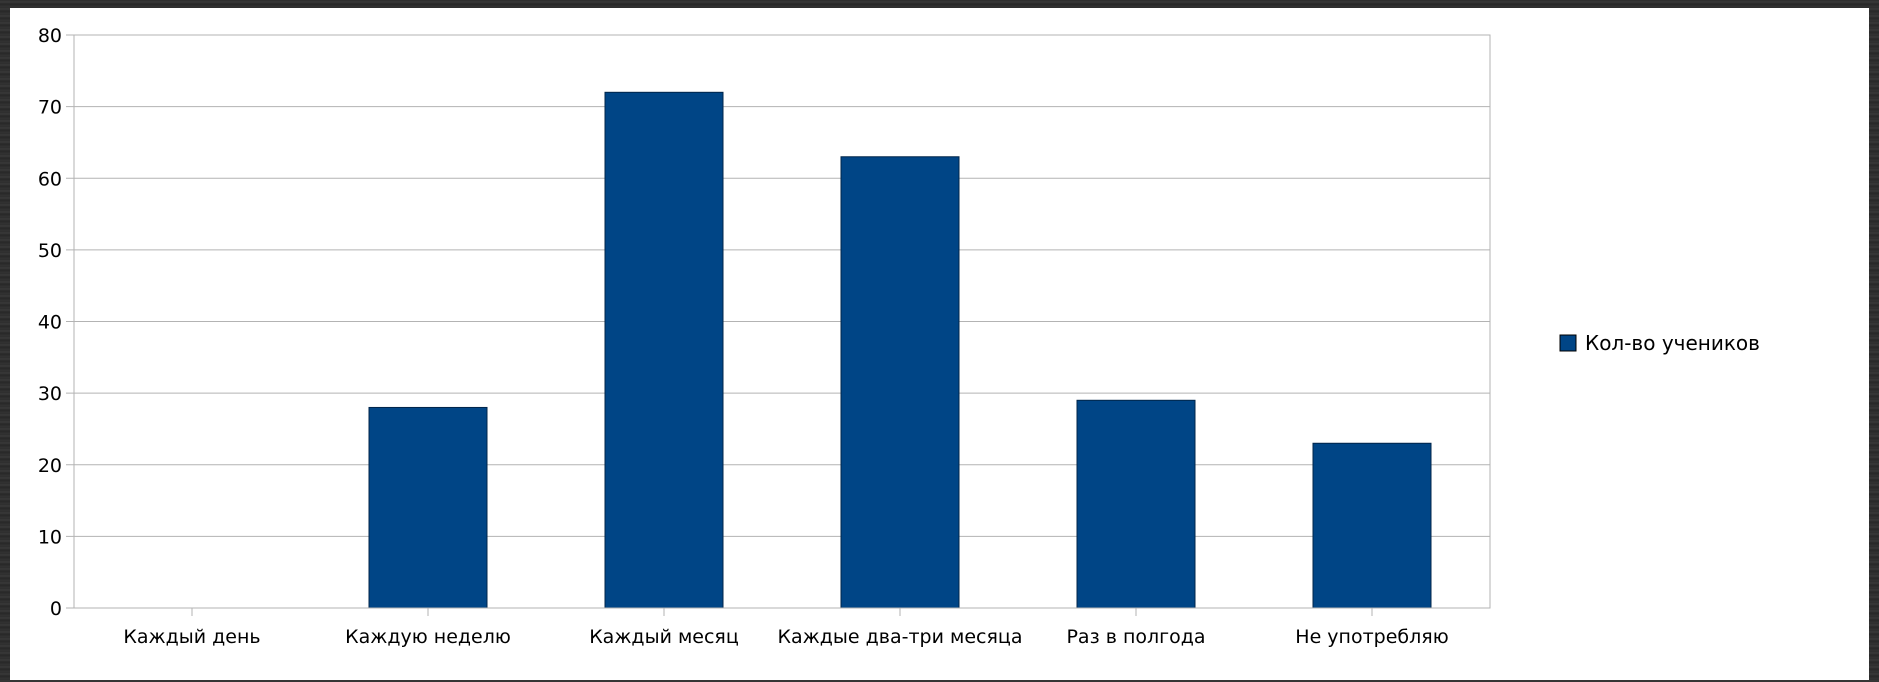  I want to click on legend-label: Кол-во учеников, so click(1672, 343).